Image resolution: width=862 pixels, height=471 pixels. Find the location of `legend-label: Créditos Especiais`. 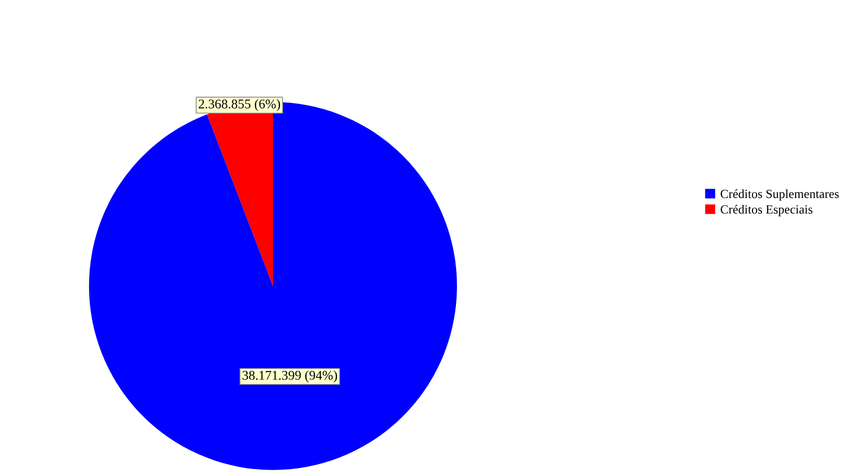

legend-label: Créditos Especiais is located at coordinates (766, 210).